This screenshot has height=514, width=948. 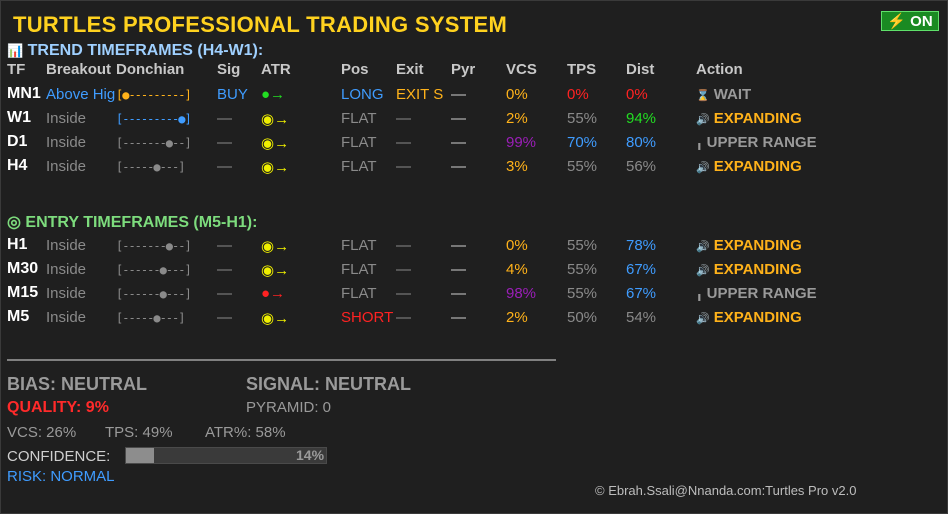 What do you see at coordinates (145, 50) in the screenshot?
I see `trend-section-label: TREND TIMEFRAMES (H4-W1):` at bounding box center [145, 50].